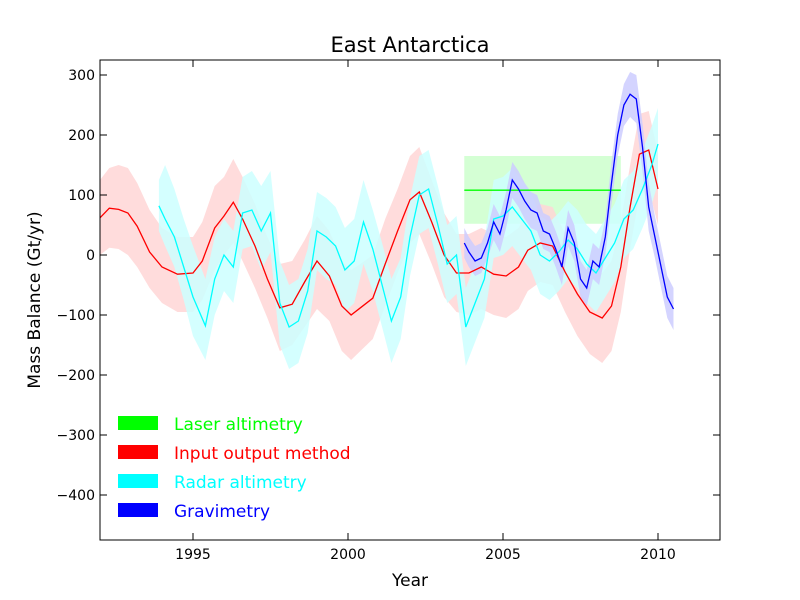 This screenshot has height=600, width=800. What do you see at coordinates (409, 581) in the screenshot?
I see `x-axis-label: Year` at bounding box center [409, 581].